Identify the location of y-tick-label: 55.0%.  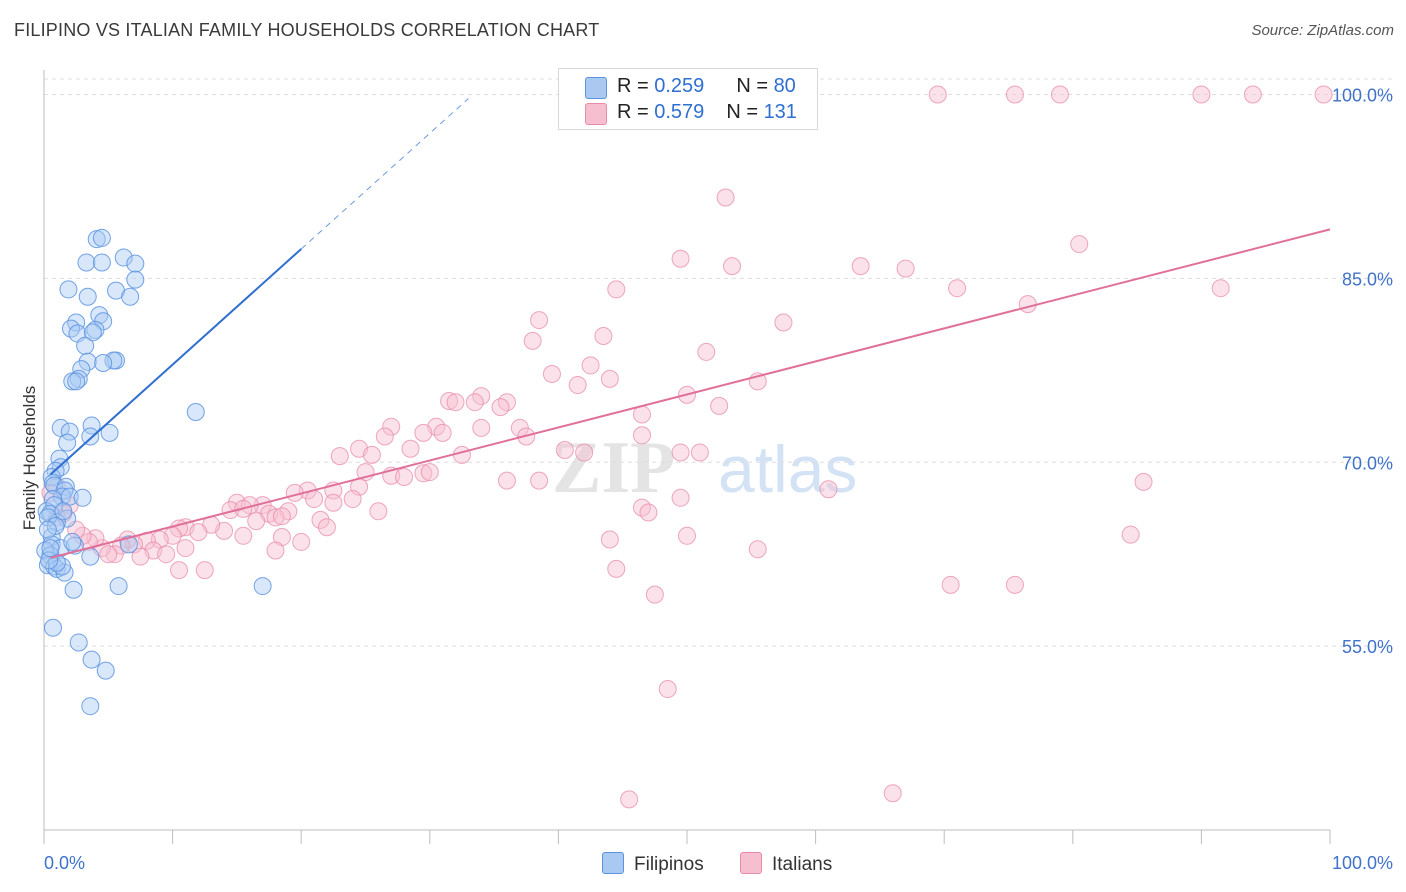
(1367, 647).